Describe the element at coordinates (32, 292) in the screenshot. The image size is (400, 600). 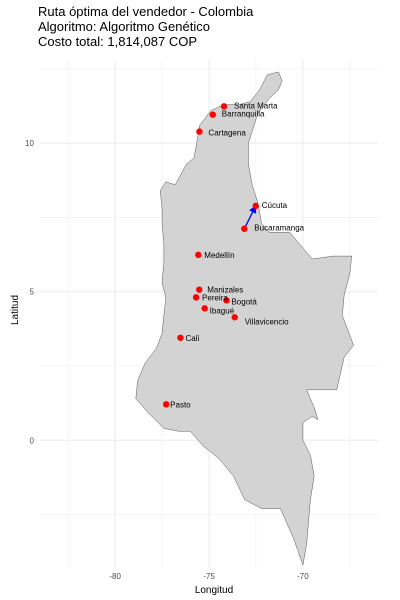
I see `y-tick-label: 5` at that location.